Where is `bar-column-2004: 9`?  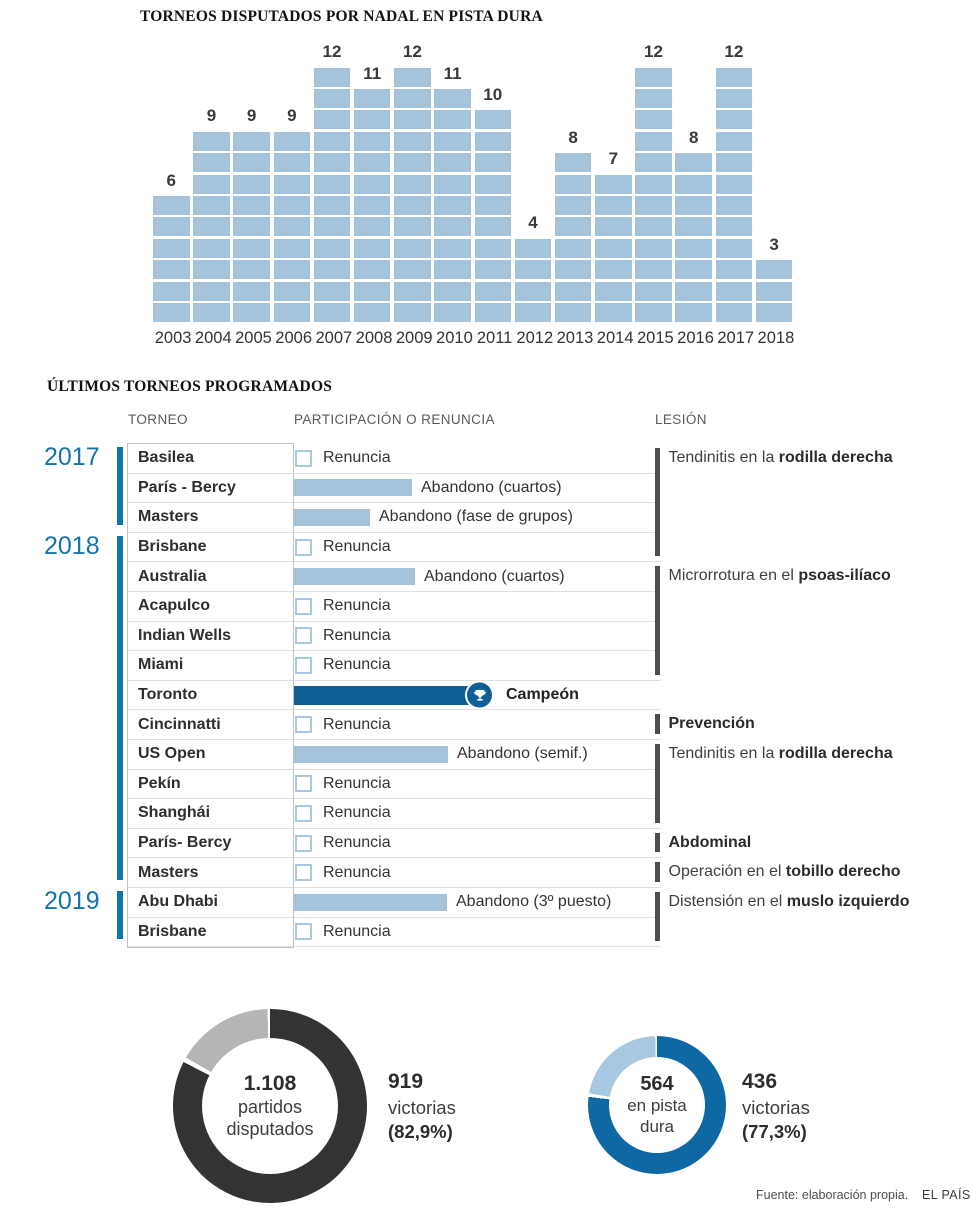
bar-column-2004: 9 is located at coordinates (211, 214).